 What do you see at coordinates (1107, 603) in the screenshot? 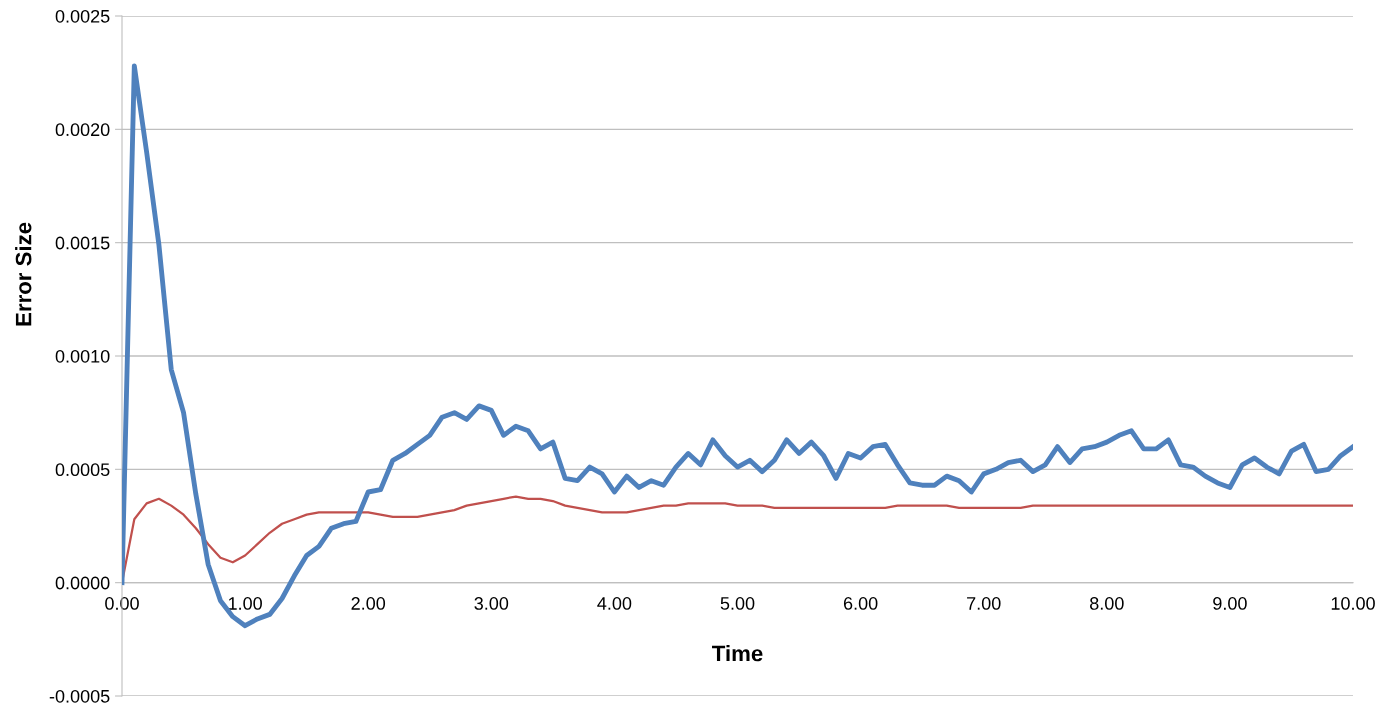
I see `x-tick-label: 8.00` at bounding box center [1107, 603].